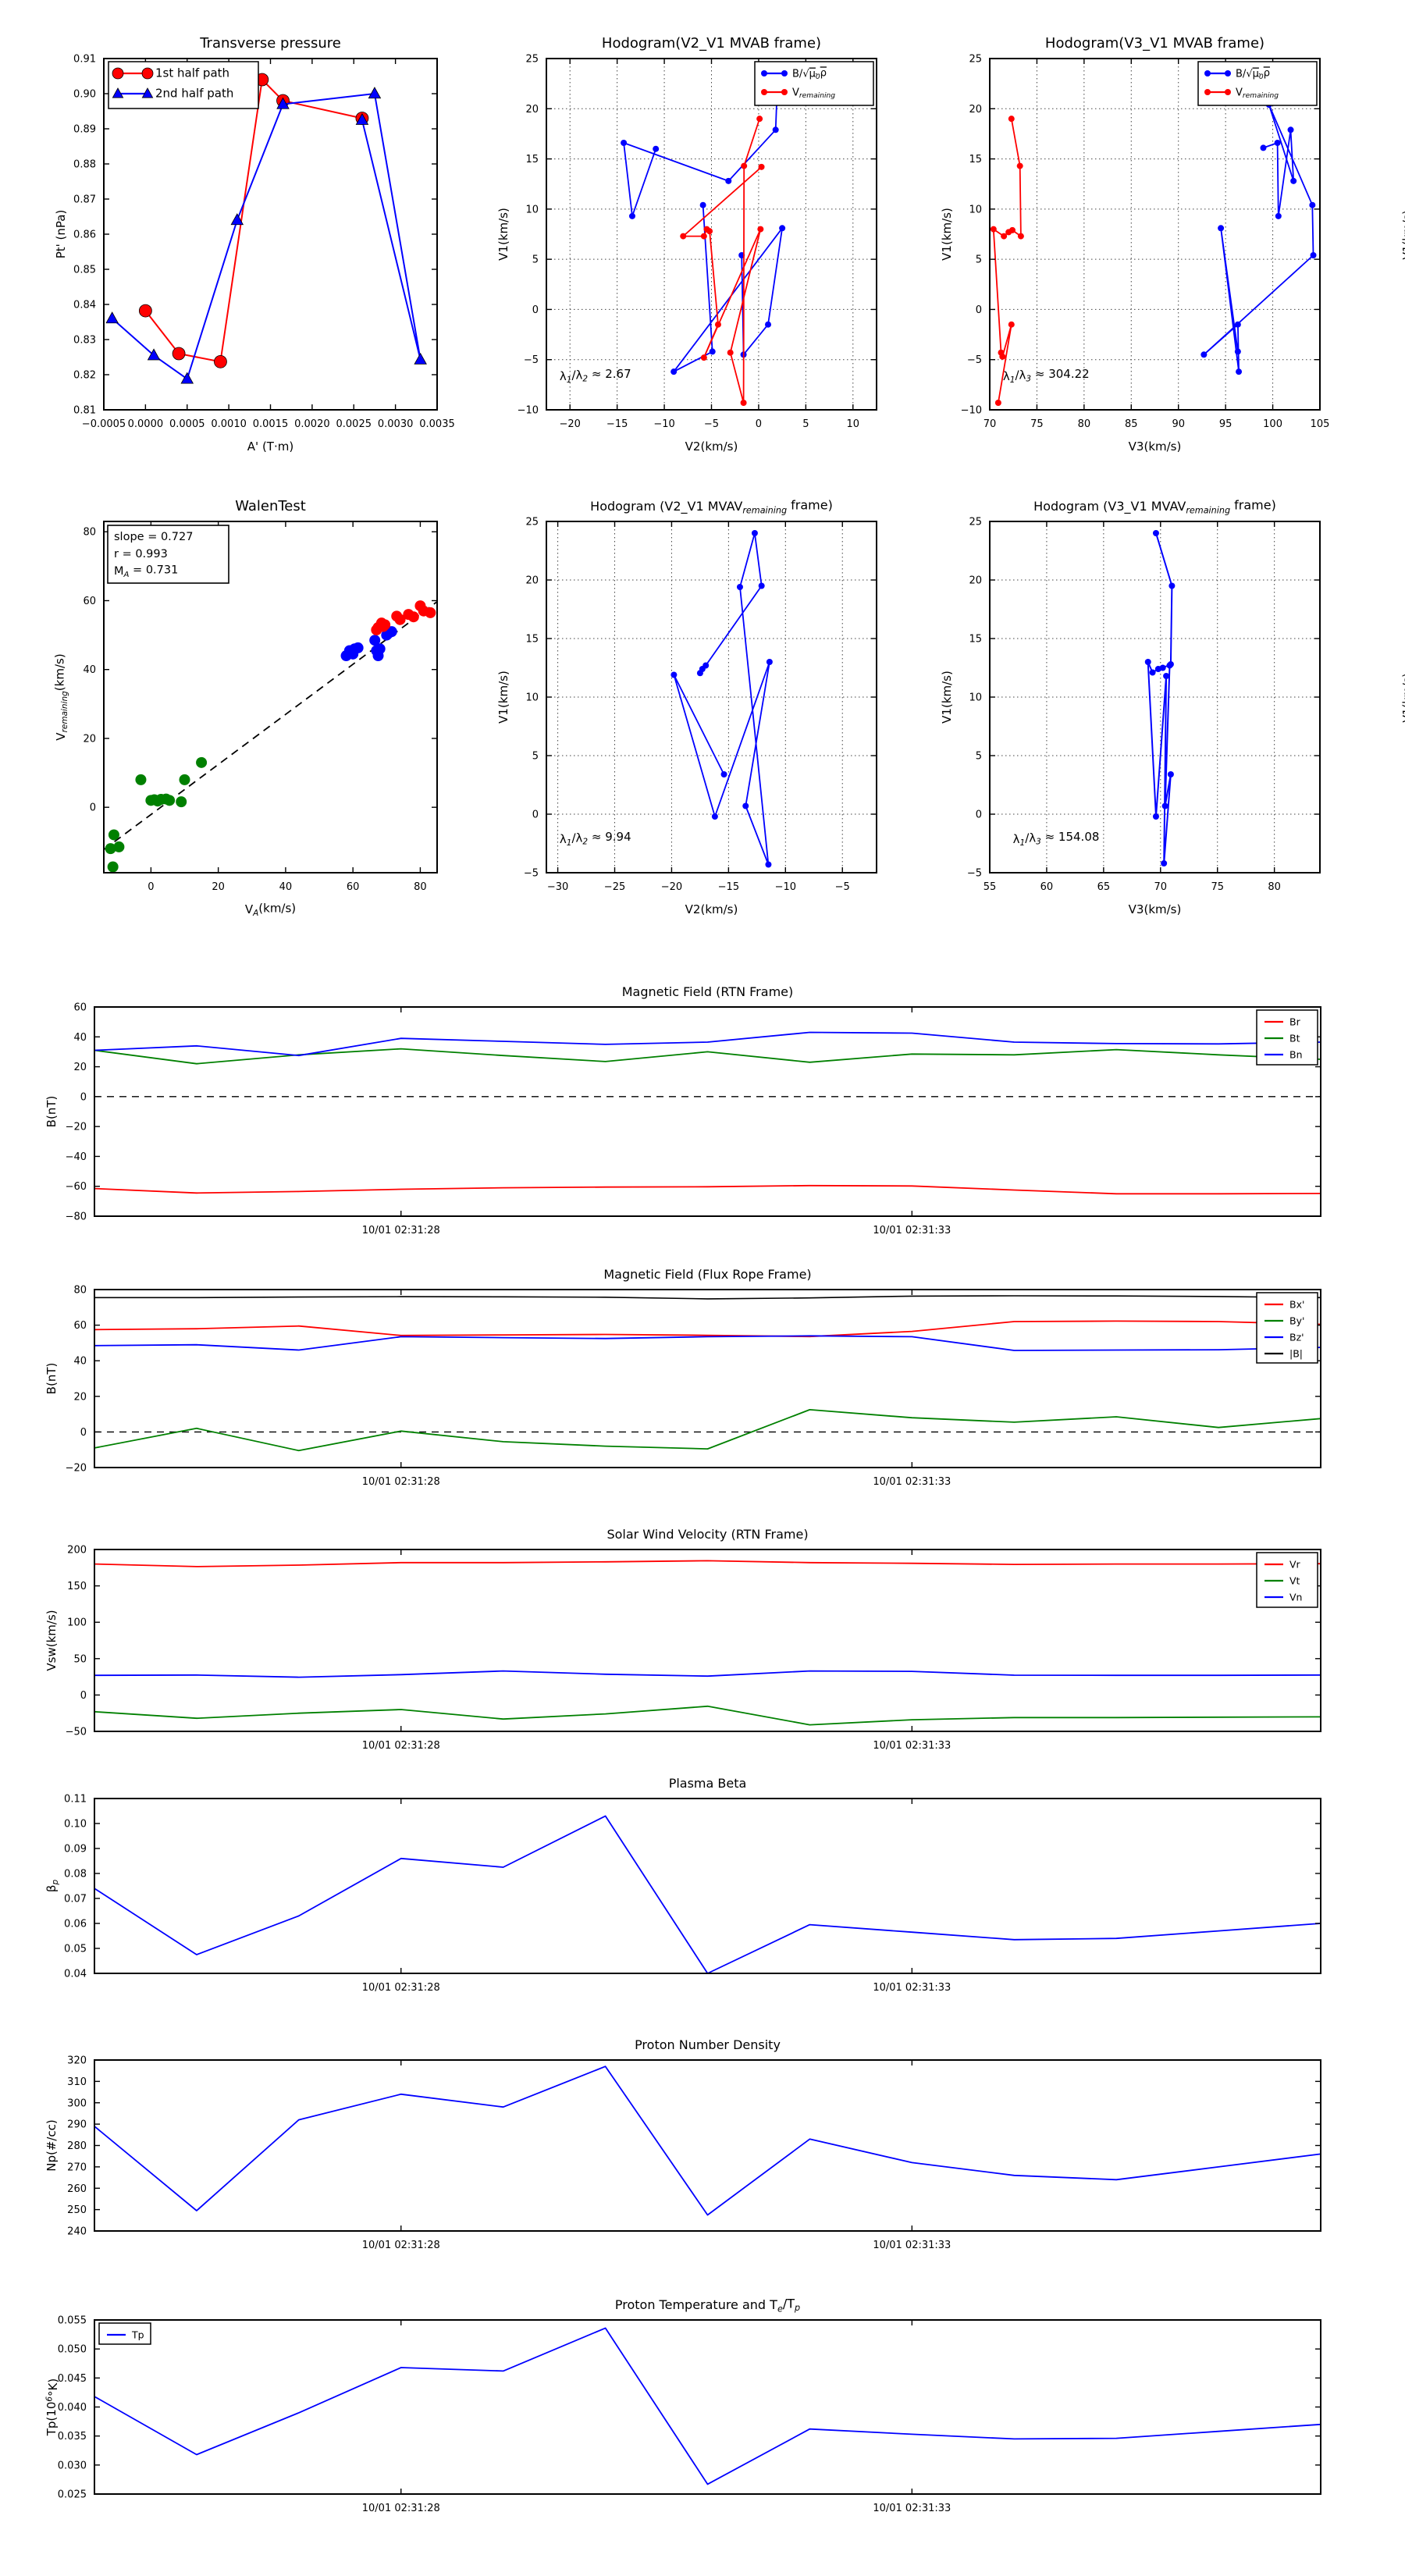 The height and width of the screenshot is (2576, 1405). I want to click on svg-text: 105, so click(1320, 424).